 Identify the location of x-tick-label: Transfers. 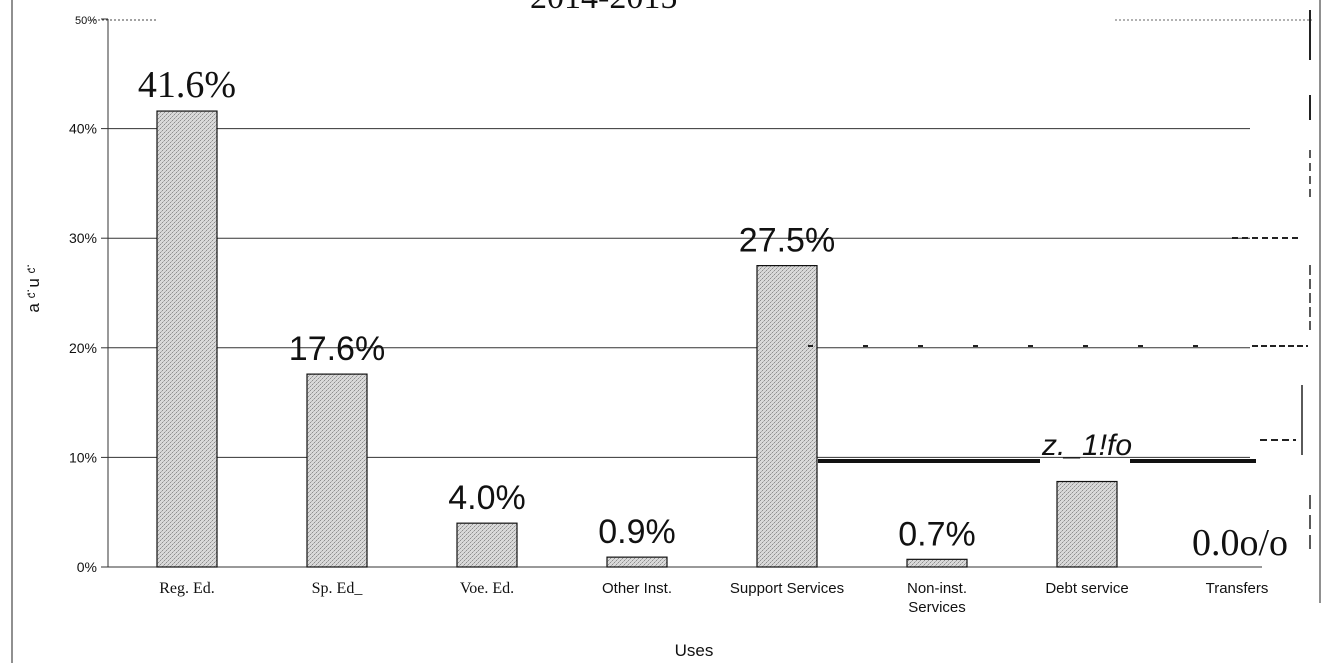
(1237, 588).